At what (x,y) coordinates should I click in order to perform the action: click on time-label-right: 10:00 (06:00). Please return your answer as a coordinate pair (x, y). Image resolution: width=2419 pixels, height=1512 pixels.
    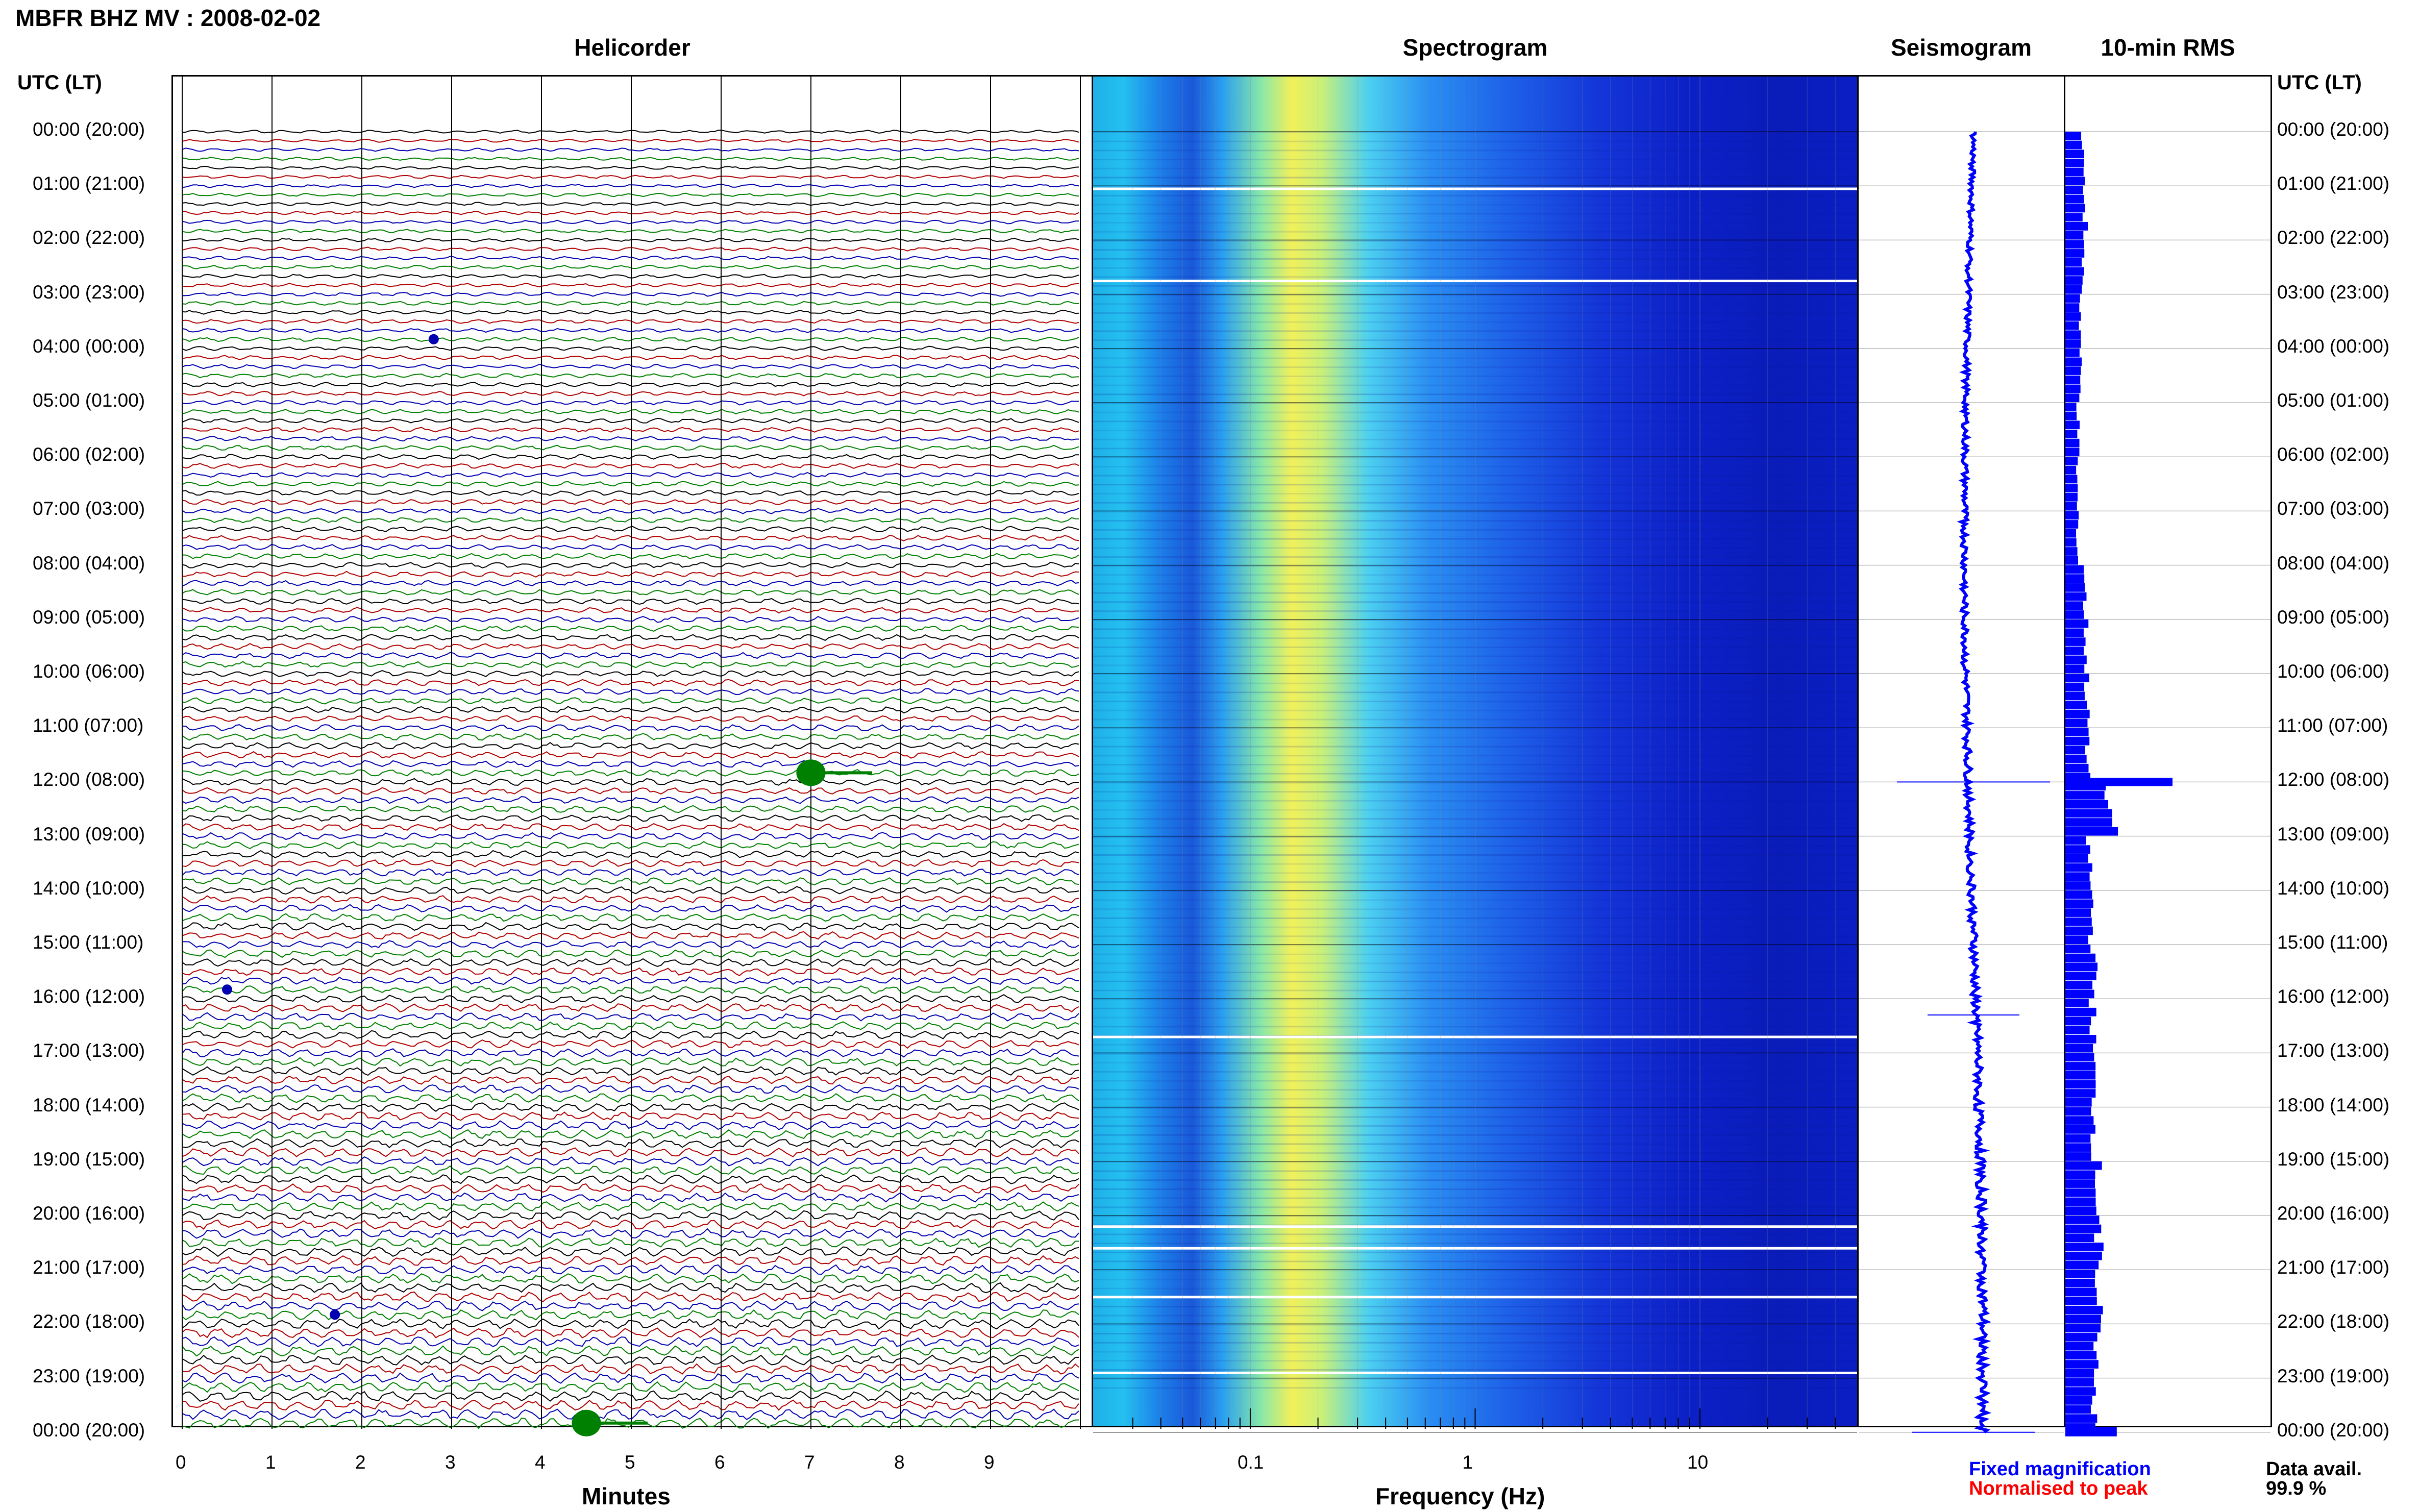
    Looking at the image, I should click on (2333, 671).